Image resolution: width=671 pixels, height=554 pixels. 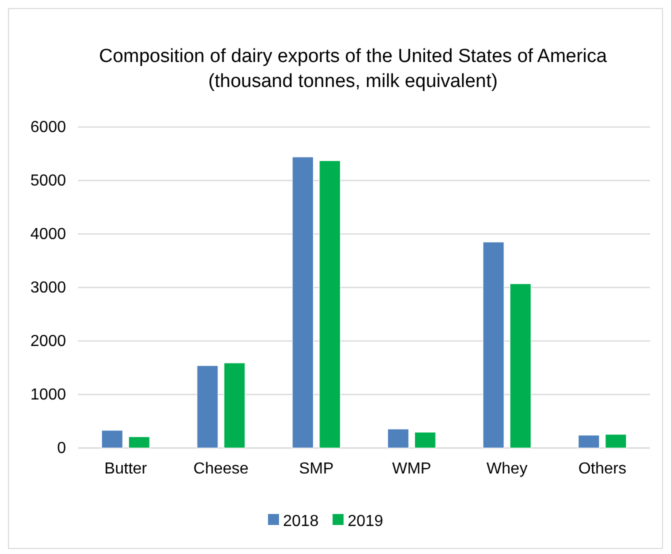 What do you see at coordinates (61, 449) in the screenshot?
I see `y-tick-label: 0` at bounding box center [61, 449].